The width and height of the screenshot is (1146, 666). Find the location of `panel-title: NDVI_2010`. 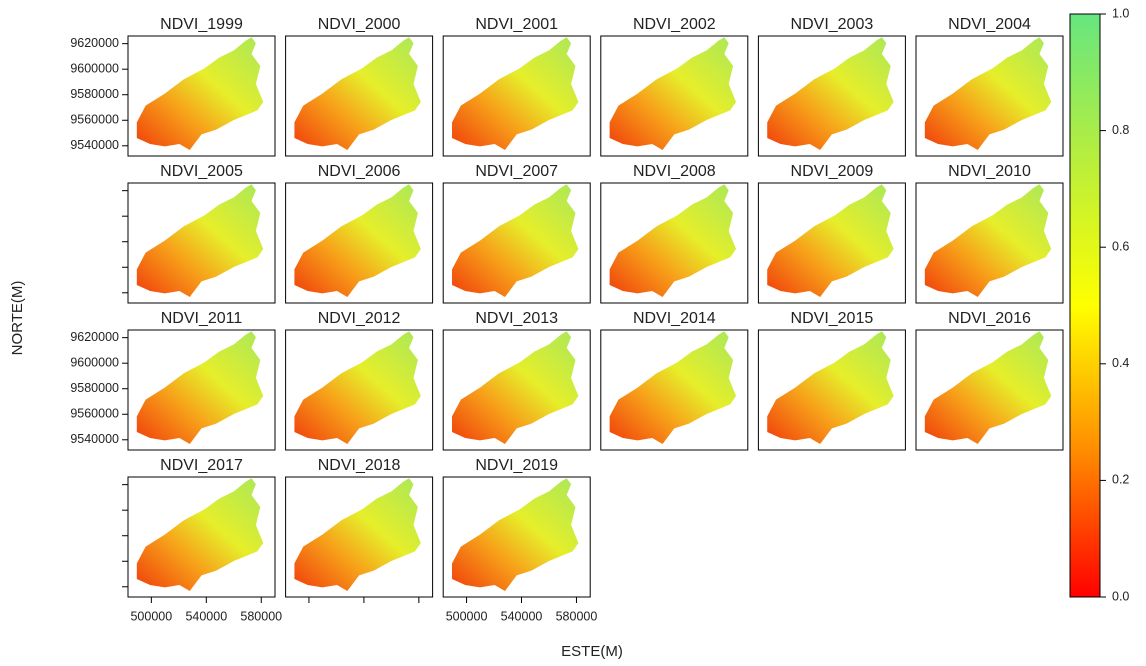

panel-title: NDVI_2010 is located at coordinates (989, 171).